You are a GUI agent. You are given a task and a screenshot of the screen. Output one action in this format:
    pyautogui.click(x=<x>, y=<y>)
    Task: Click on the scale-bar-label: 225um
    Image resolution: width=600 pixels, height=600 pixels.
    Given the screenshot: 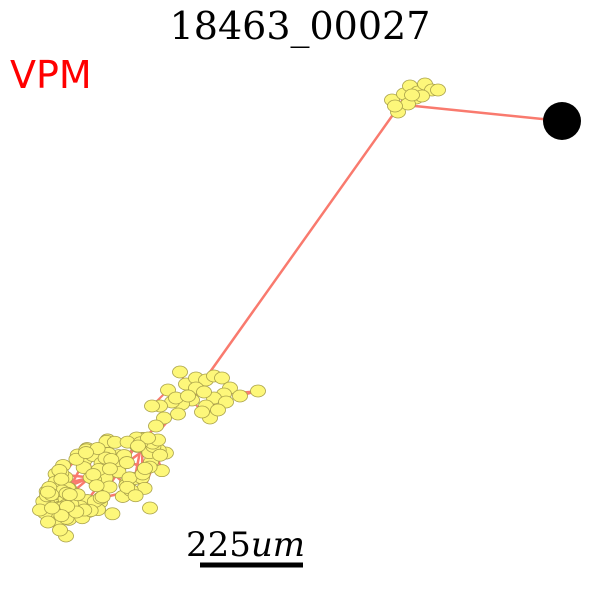 What is the action you would take?
    pyautogui.click(x=245, y=545)
    